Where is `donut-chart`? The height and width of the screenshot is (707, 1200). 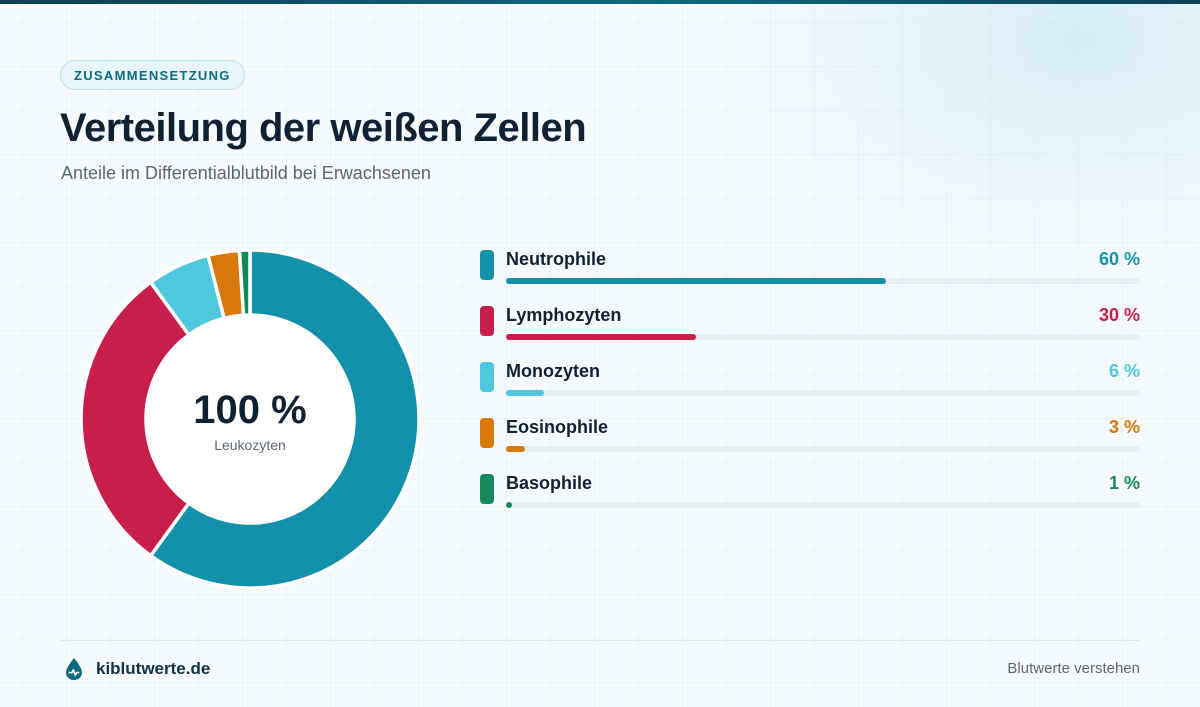 donut-chart is located at coordinates (250, 419).